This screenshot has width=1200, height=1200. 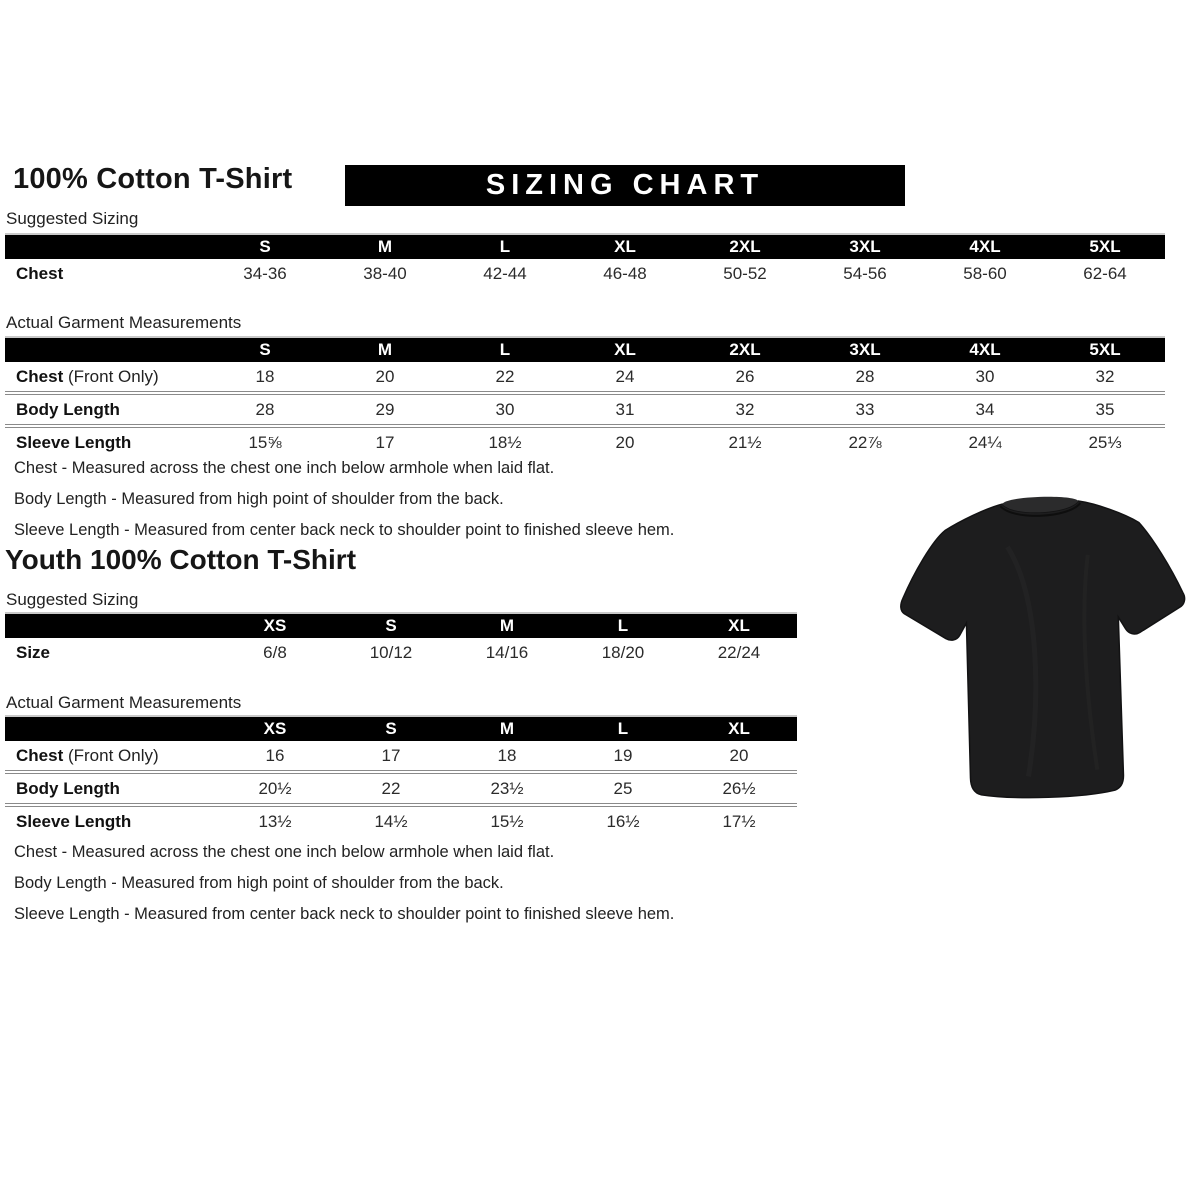 What do you see at coordinates (385, 273) in the screenshot?
I see `measurement-value: 38-40` at bounding box center [385, 273].